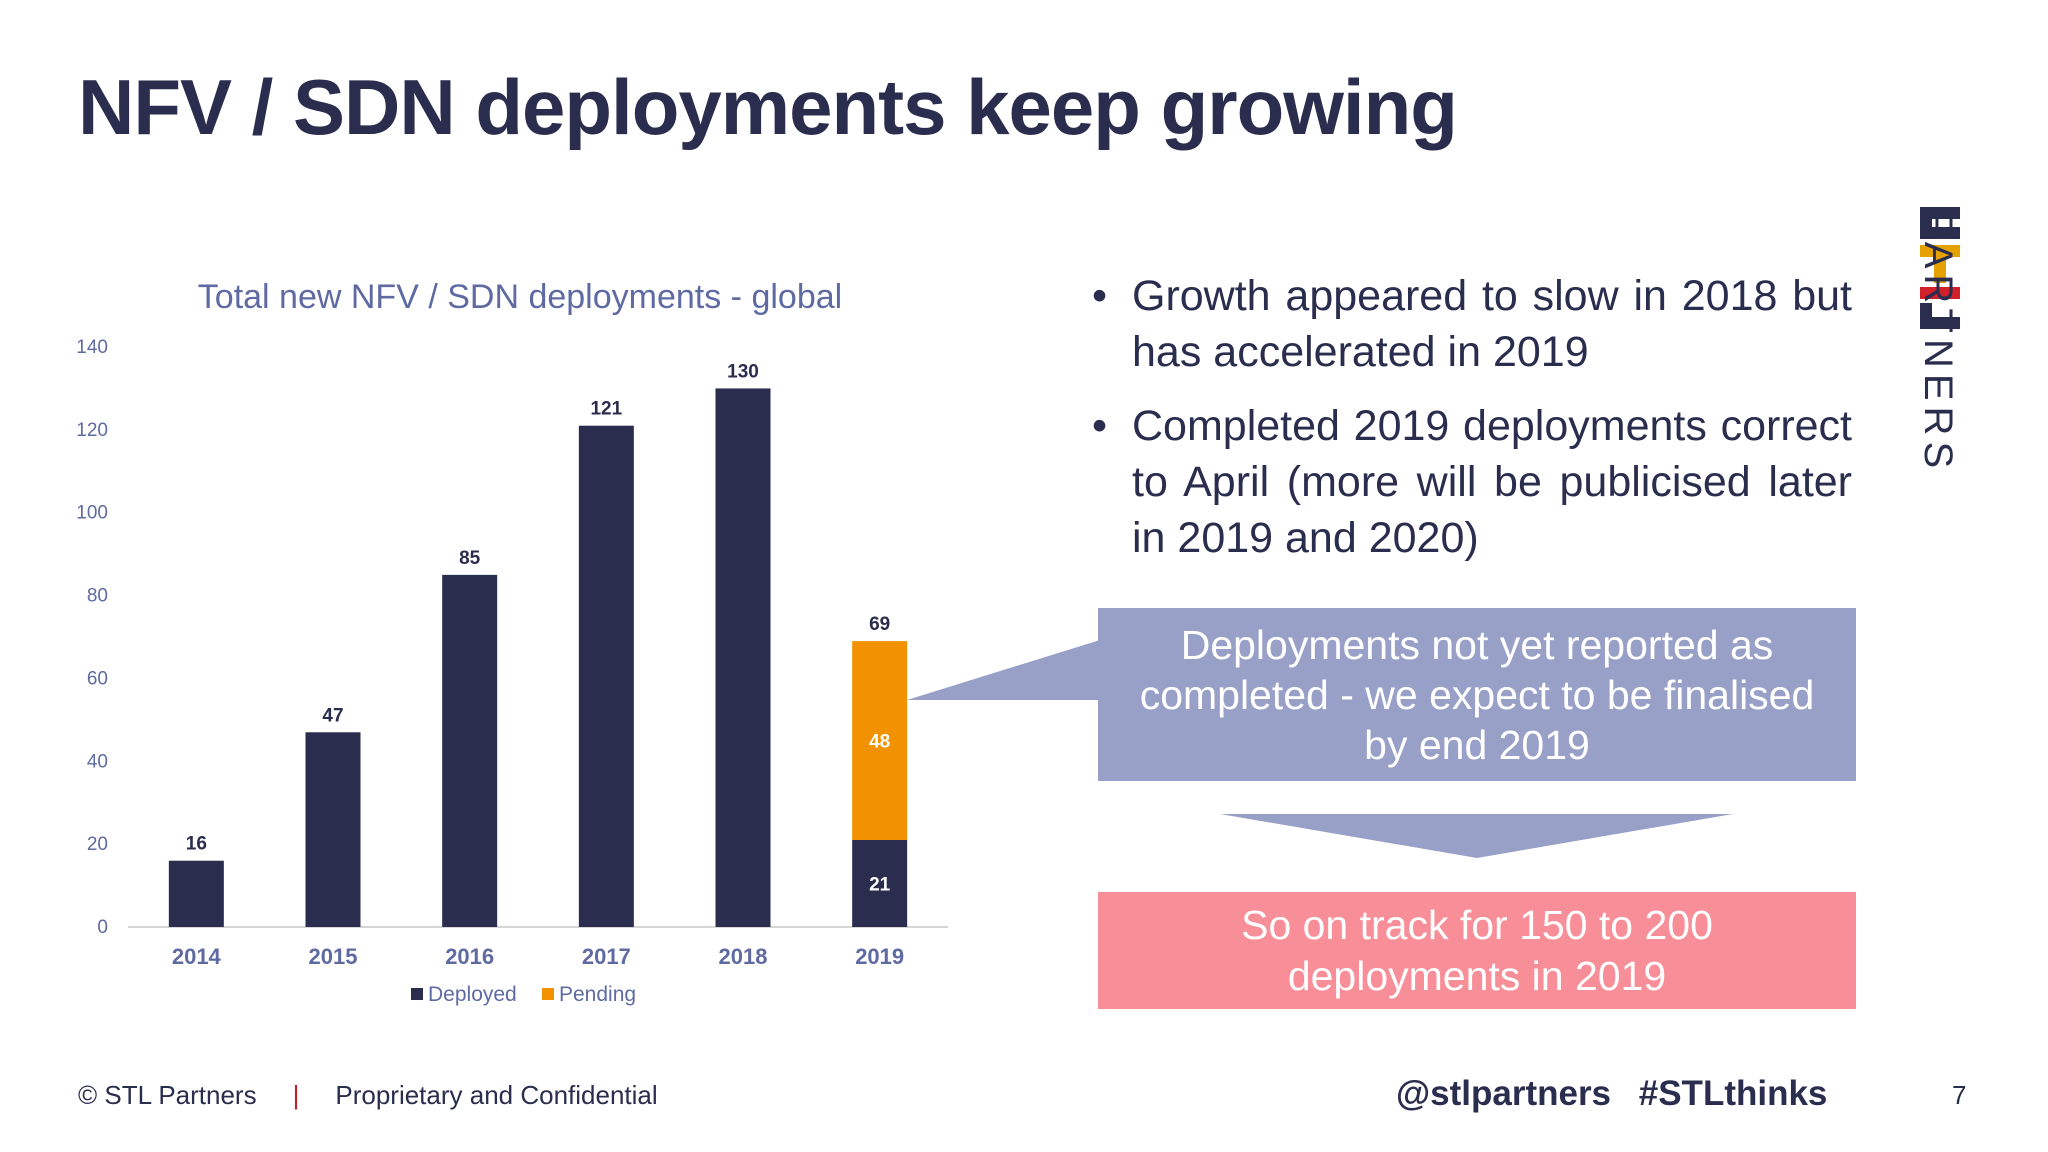 This screenshot has height=1152, width=2048. I want to click on data-label-deployed: 21, so click(880, 885).